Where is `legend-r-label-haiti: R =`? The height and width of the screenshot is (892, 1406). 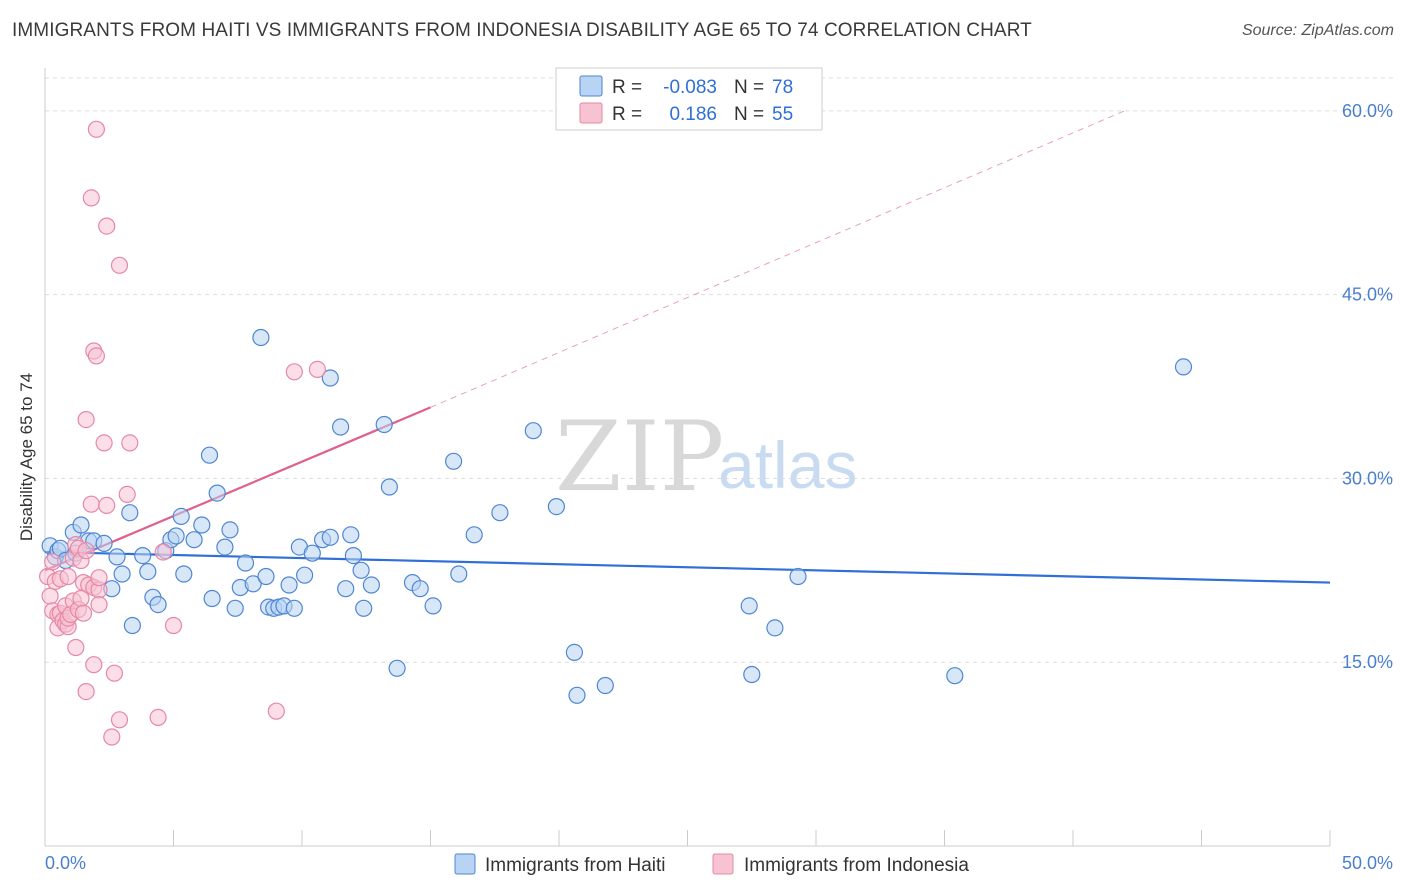
legend-r-label-haiti: R = is located at coordinates (627, 87).